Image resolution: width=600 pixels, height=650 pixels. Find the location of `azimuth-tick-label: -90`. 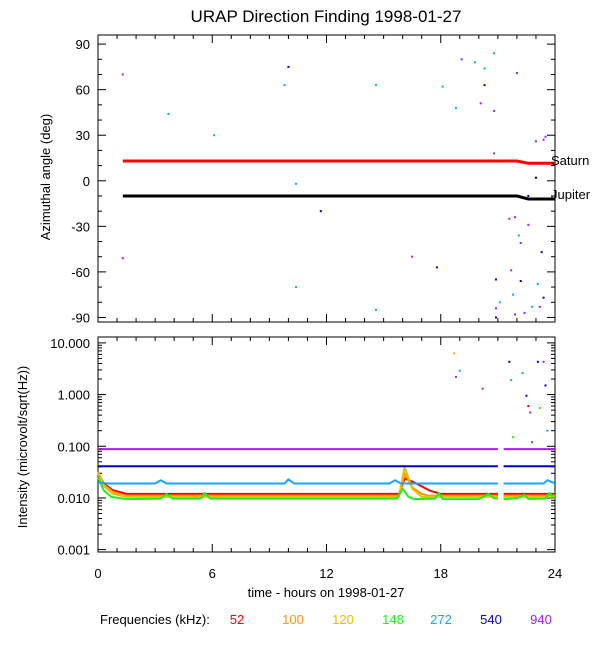

azimuth-tick-label: -90 is located at coordinates (80, 317).